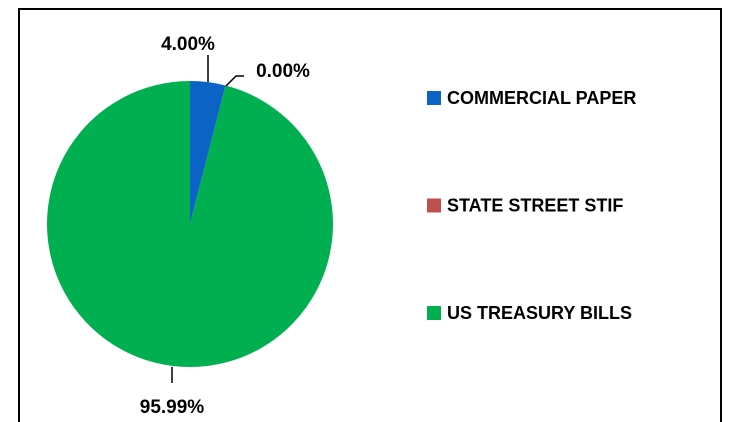 This screenshot has width=740, height=422. What do you see at coordinates (283, 71) in the screenshot?
I see `data-label: 0.00%` at bounding box center [283, 71].